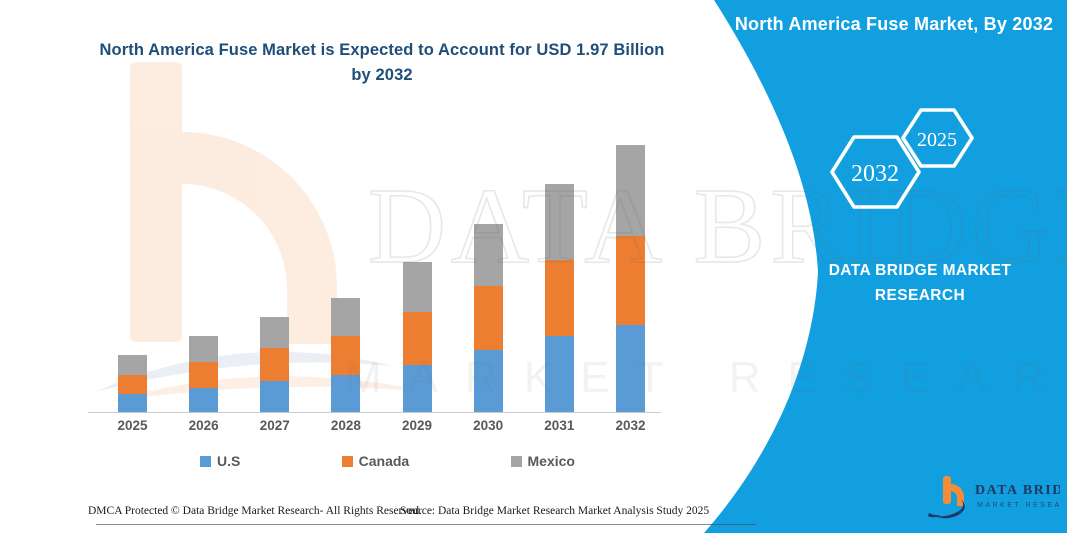 The width and height of the screenshot is (1067, 533). I want to click on stacked-bar-2032, so click(630, 278).